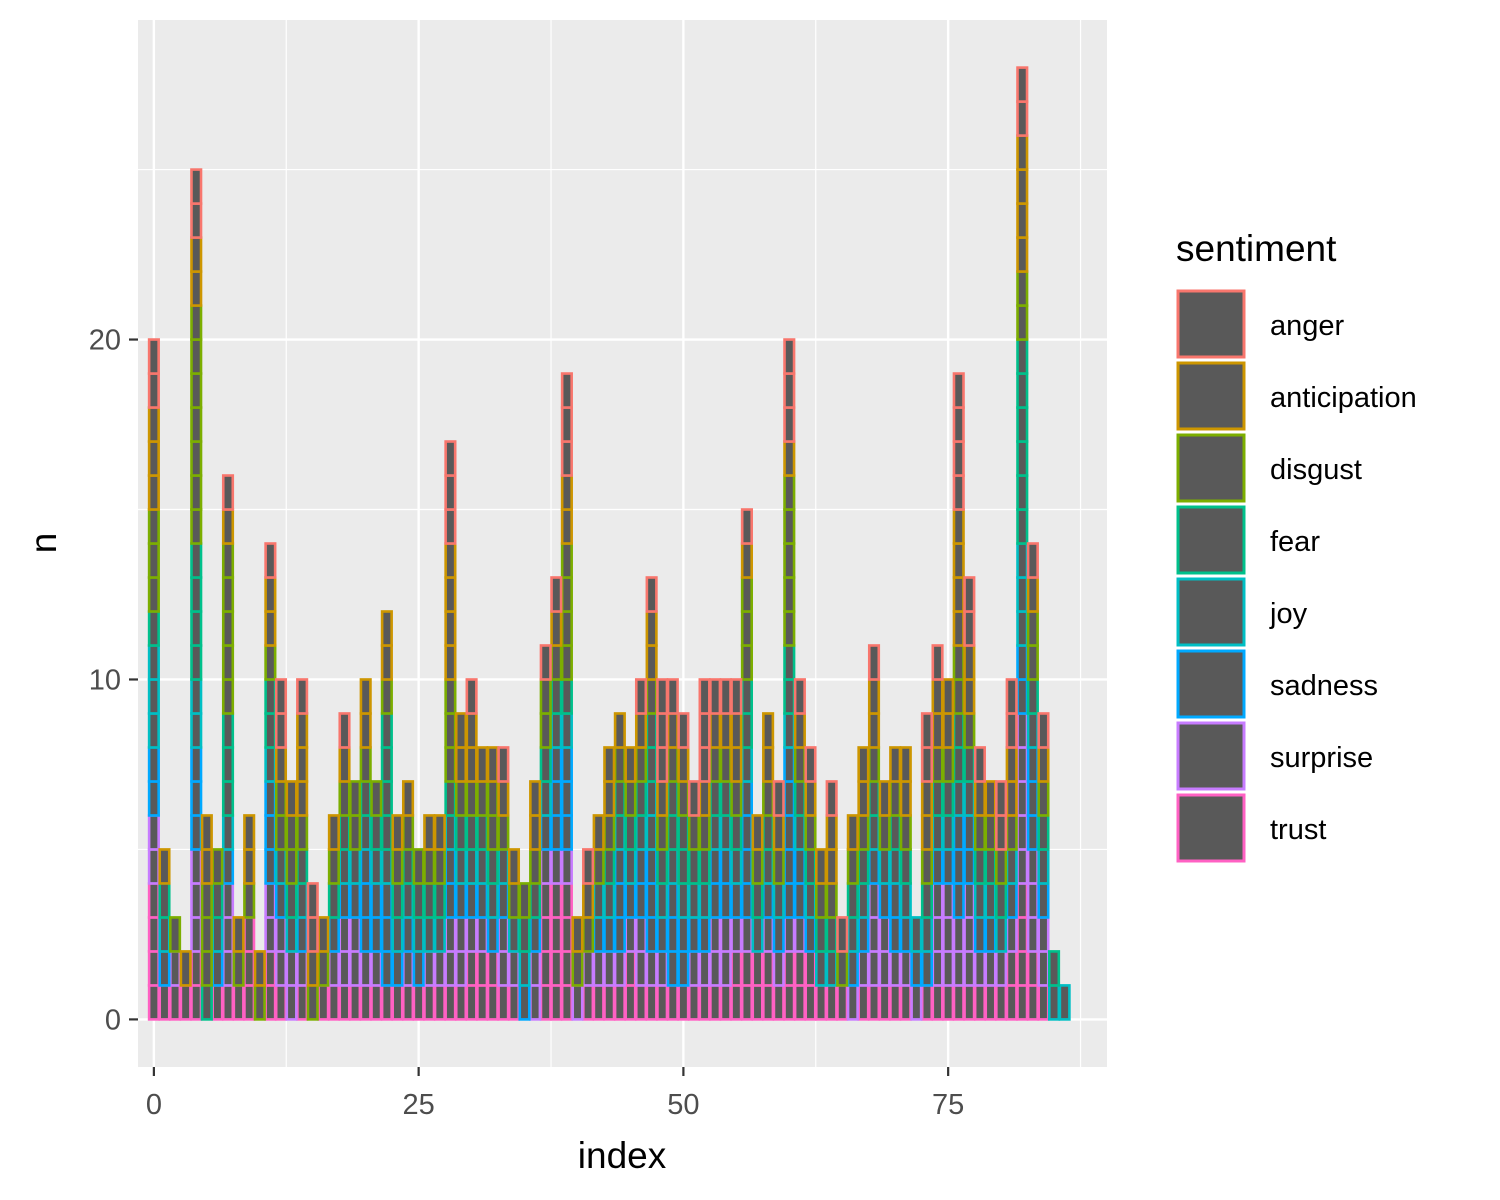 The image size is (1500, 1200). What do you see at coordinates (419, 1105) in the screenshot?
I see `x-tick-label: 25` at bounding box center [419, 1105].